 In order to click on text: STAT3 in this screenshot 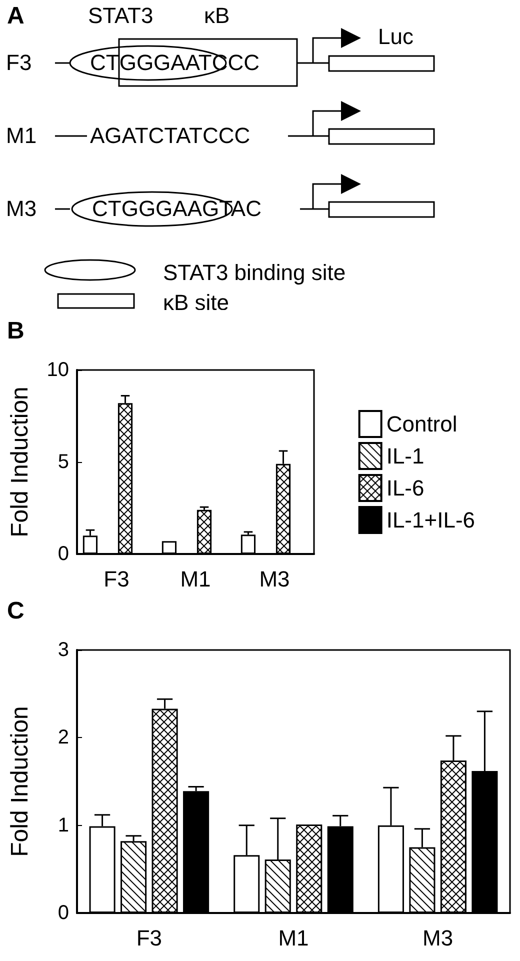, I will do `click(121, 15)`.